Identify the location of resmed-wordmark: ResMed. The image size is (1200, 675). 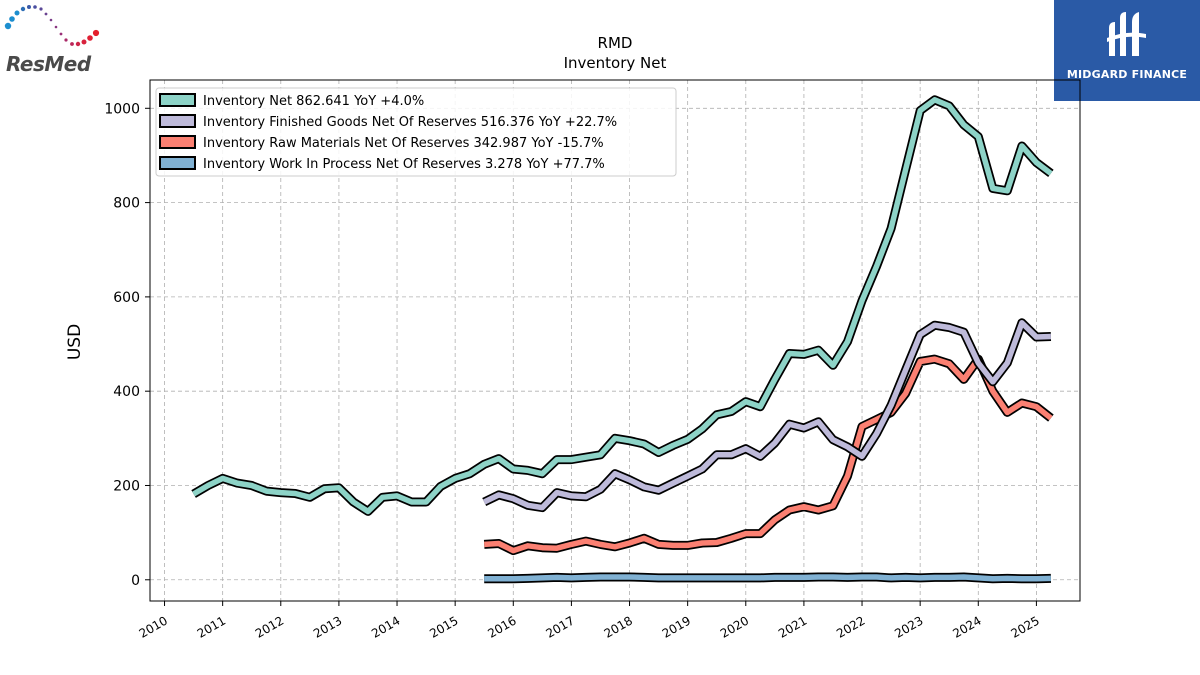
(48, 64).